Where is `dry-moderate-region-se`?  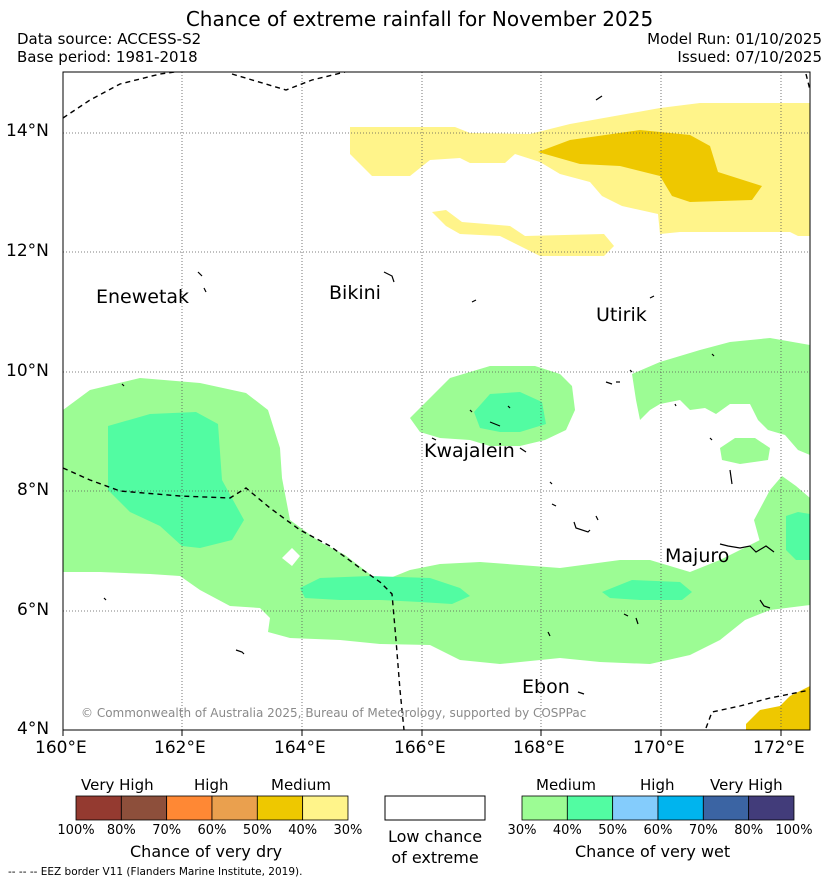
dry-moderate-region-se is located at coordinates (778, 708).